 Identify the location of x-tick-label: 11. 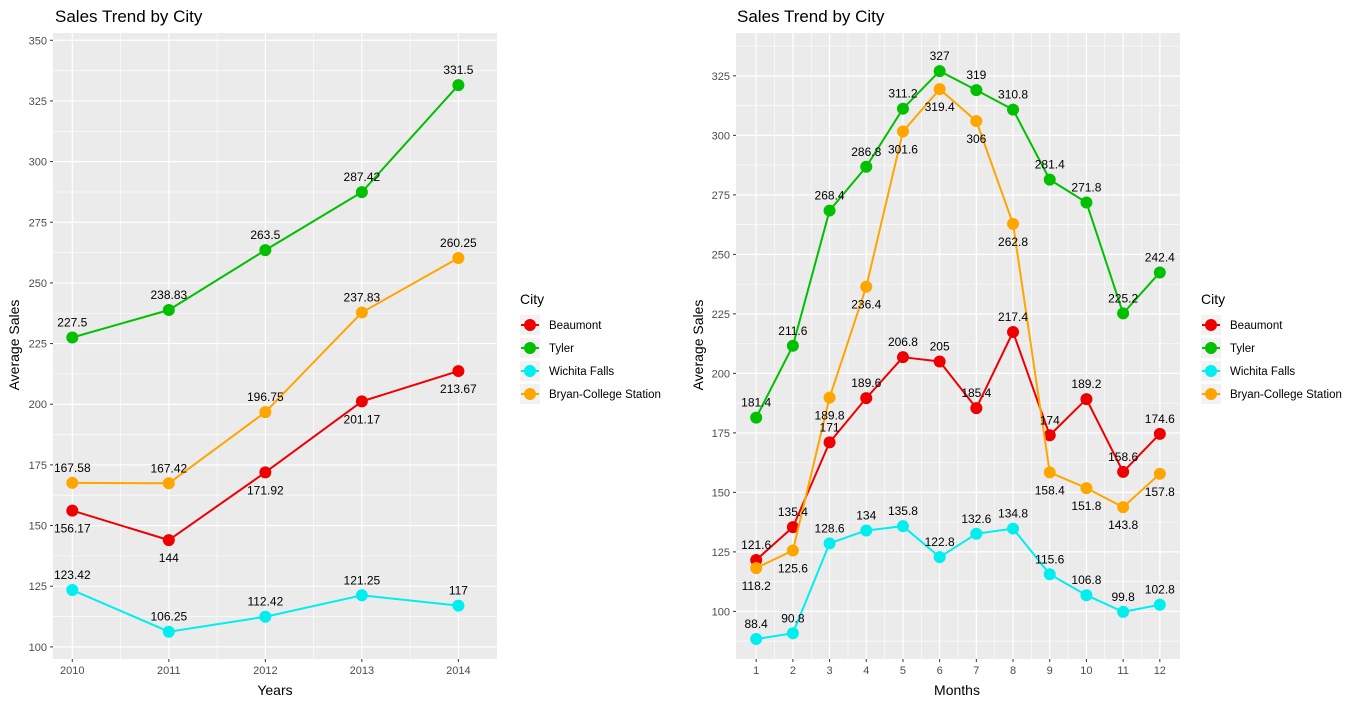
(1122, 671).